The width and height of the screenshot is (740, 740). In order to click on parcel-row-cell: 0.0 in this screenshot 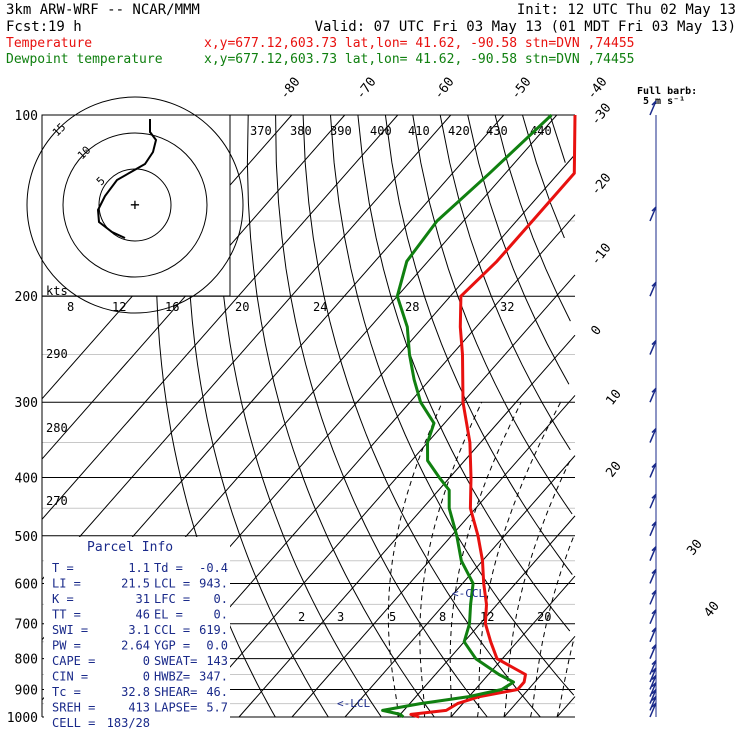, I will do `click(217, 646)`.